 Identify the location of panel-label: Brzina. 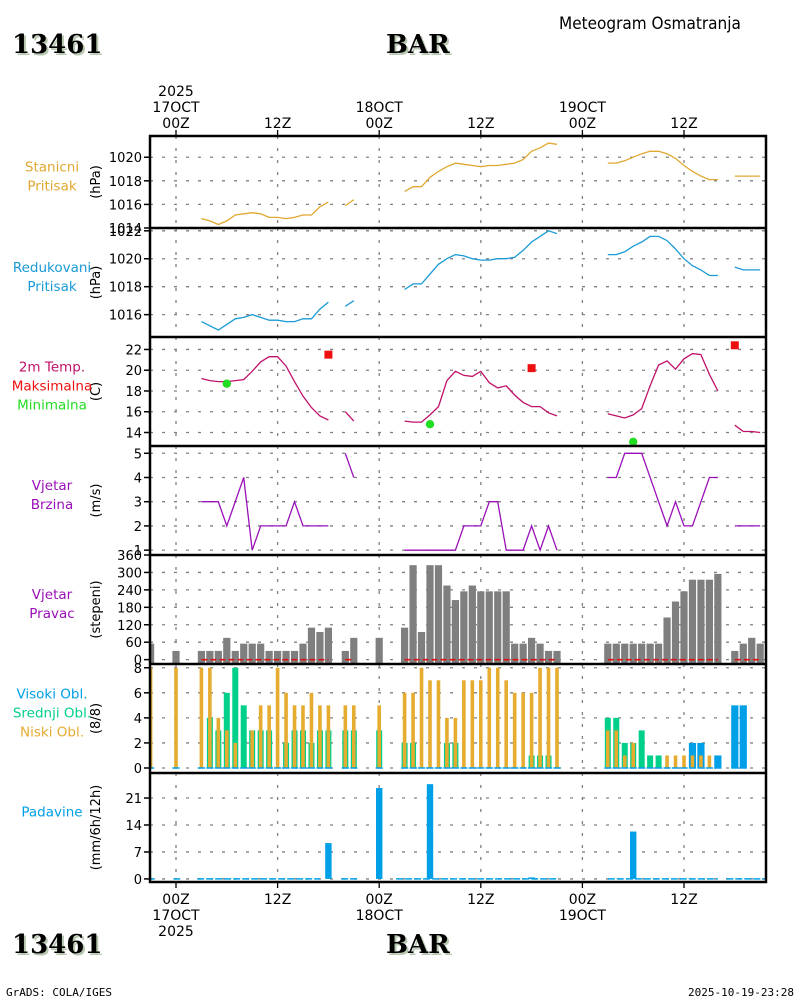
(52, 505).